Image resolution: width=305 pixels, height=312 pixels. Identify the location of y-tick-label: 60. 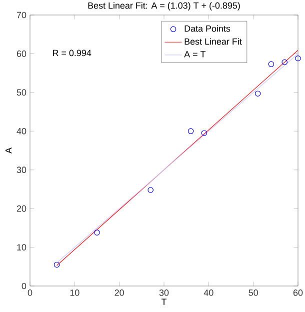
(21, 53).